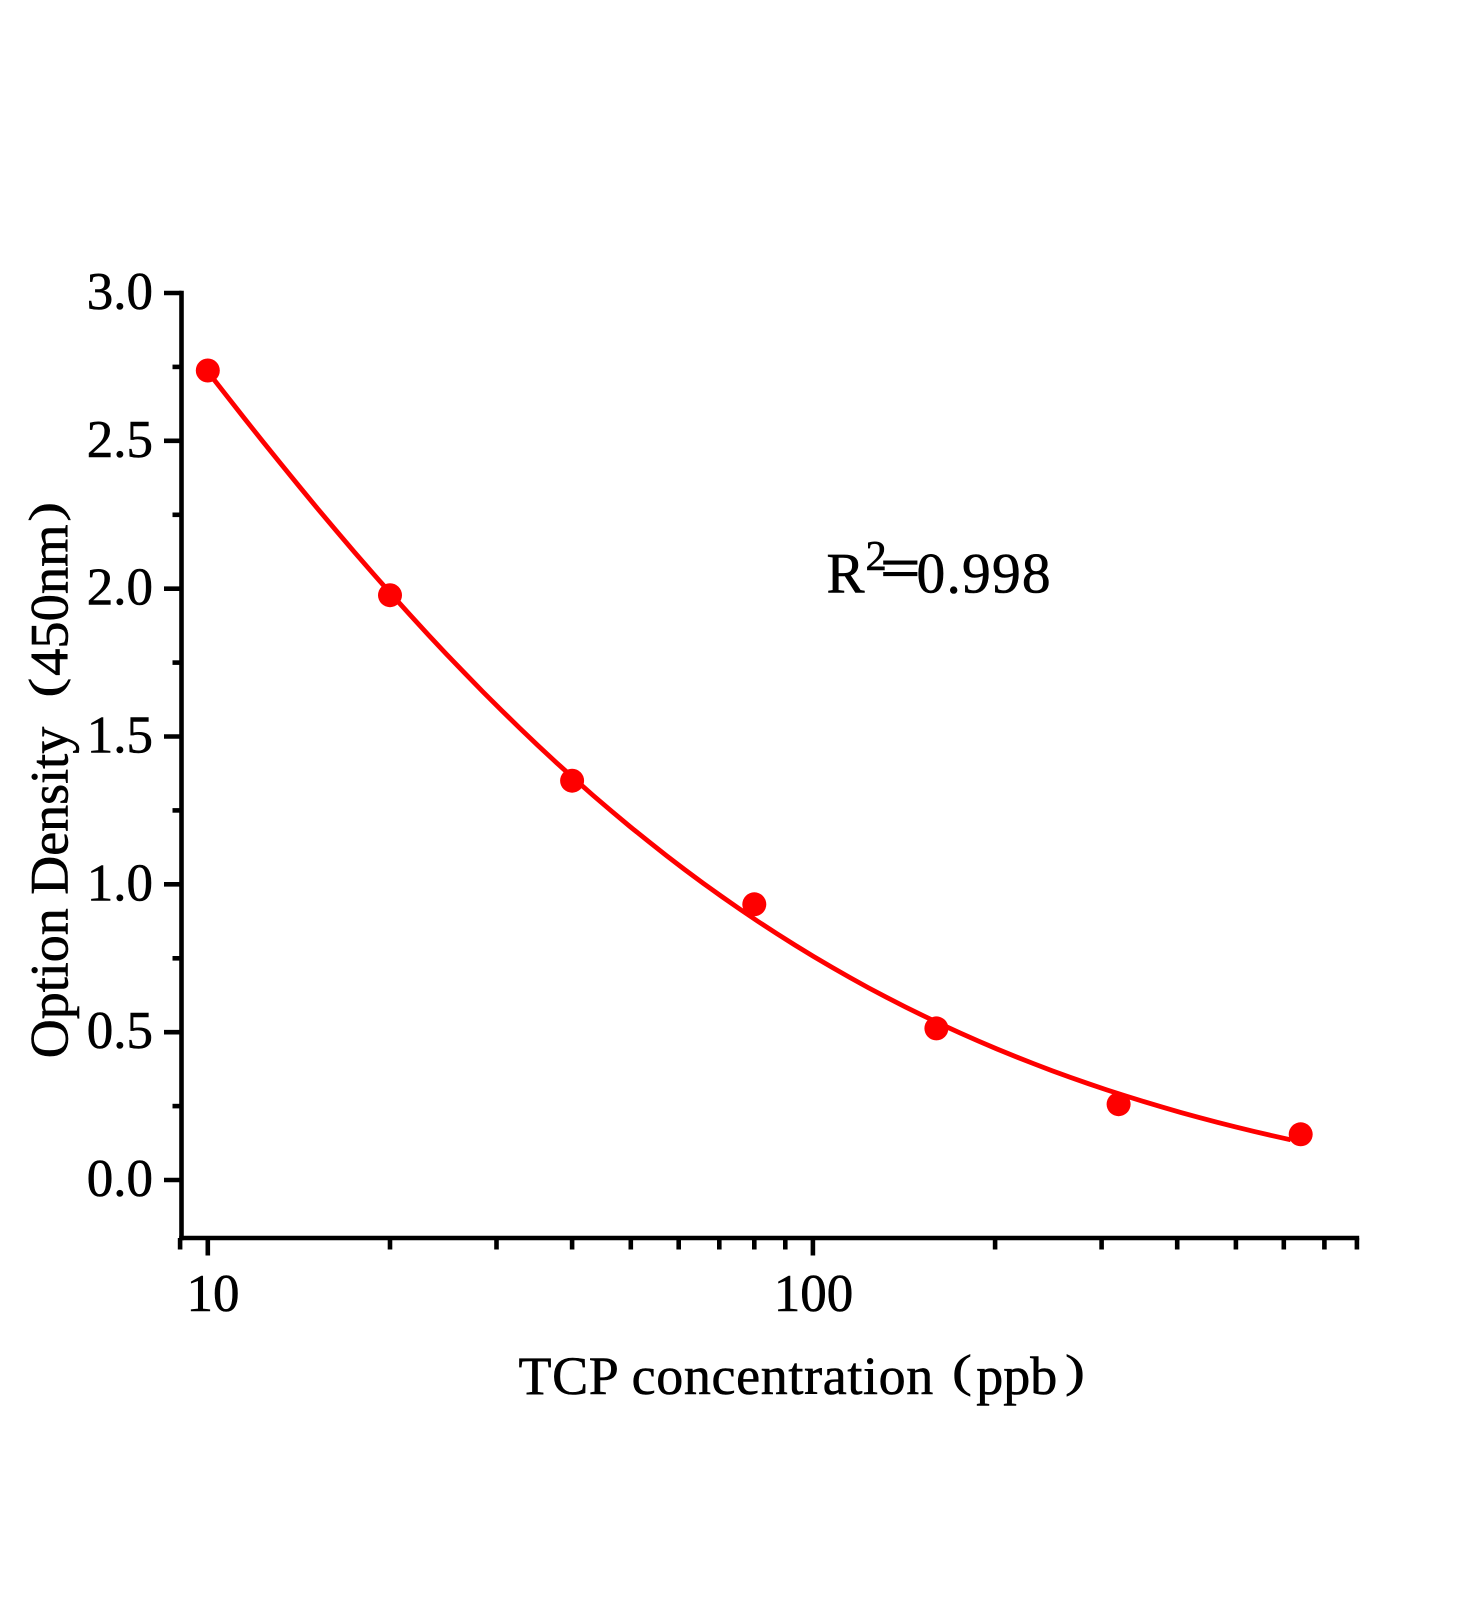  What do you see at coordinates (814, 1294) in the screenshot?
I see `svg-text: 100` at bounding box center [814, 1294].